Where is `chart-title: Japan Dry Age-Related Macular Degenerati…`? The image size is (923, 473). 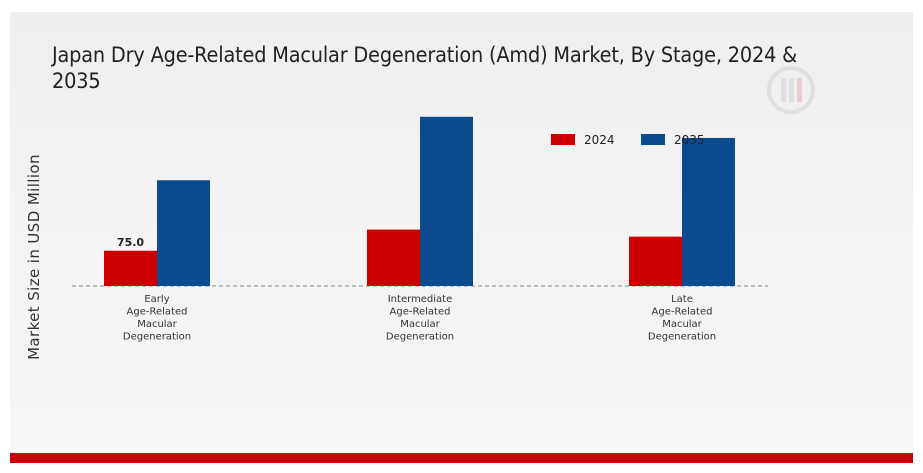 chart-title: Japan Dry Age-Related Macular Degenerati… is located at coordinates (425, 68).